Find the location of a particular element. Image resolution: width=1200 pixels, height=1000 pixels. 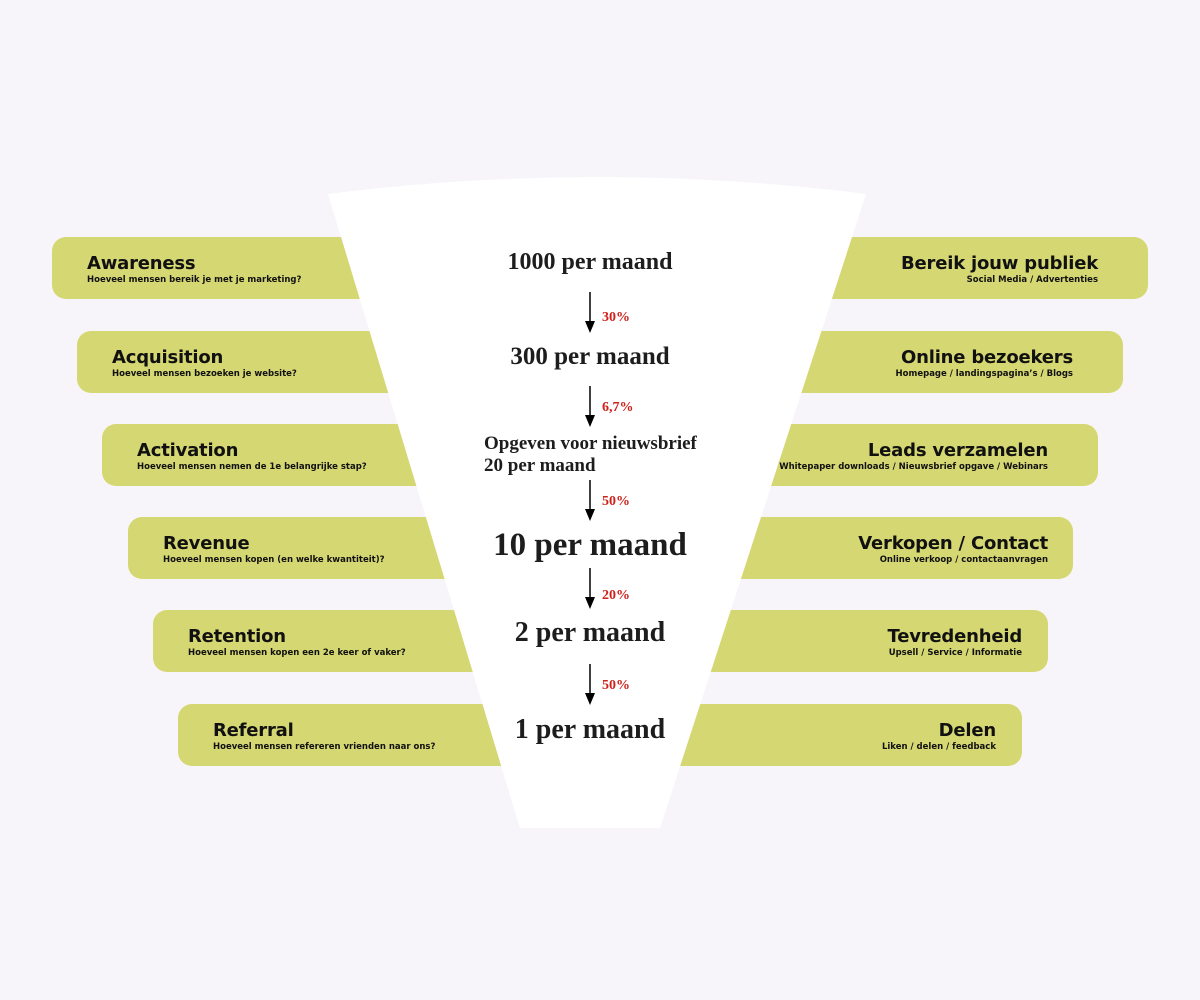

stage-title: Retention is located at coordinates (237, 636).